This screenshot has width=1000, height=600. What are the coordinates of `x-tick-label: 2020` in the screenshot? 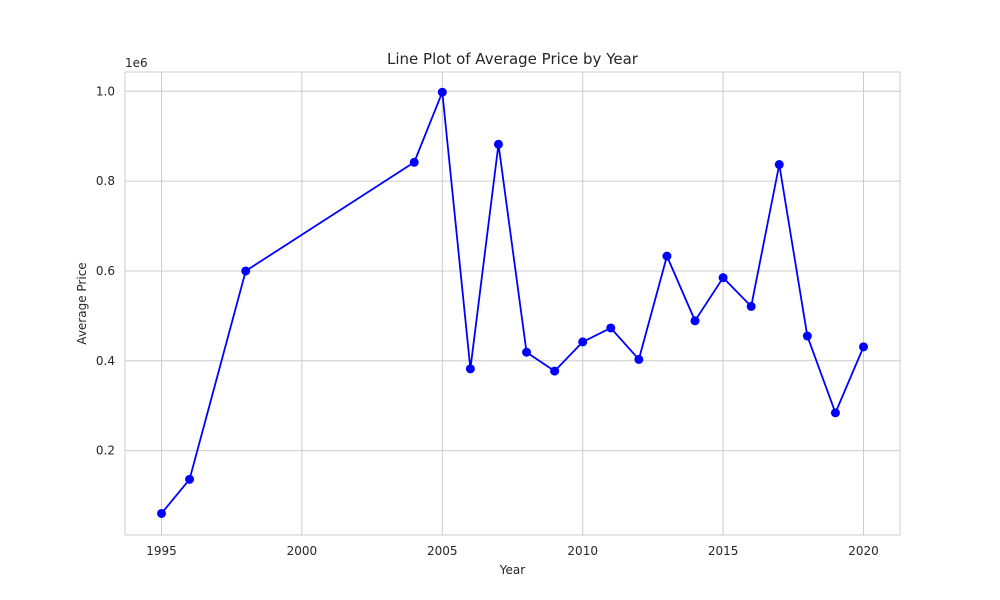 It's located at (863, 551).